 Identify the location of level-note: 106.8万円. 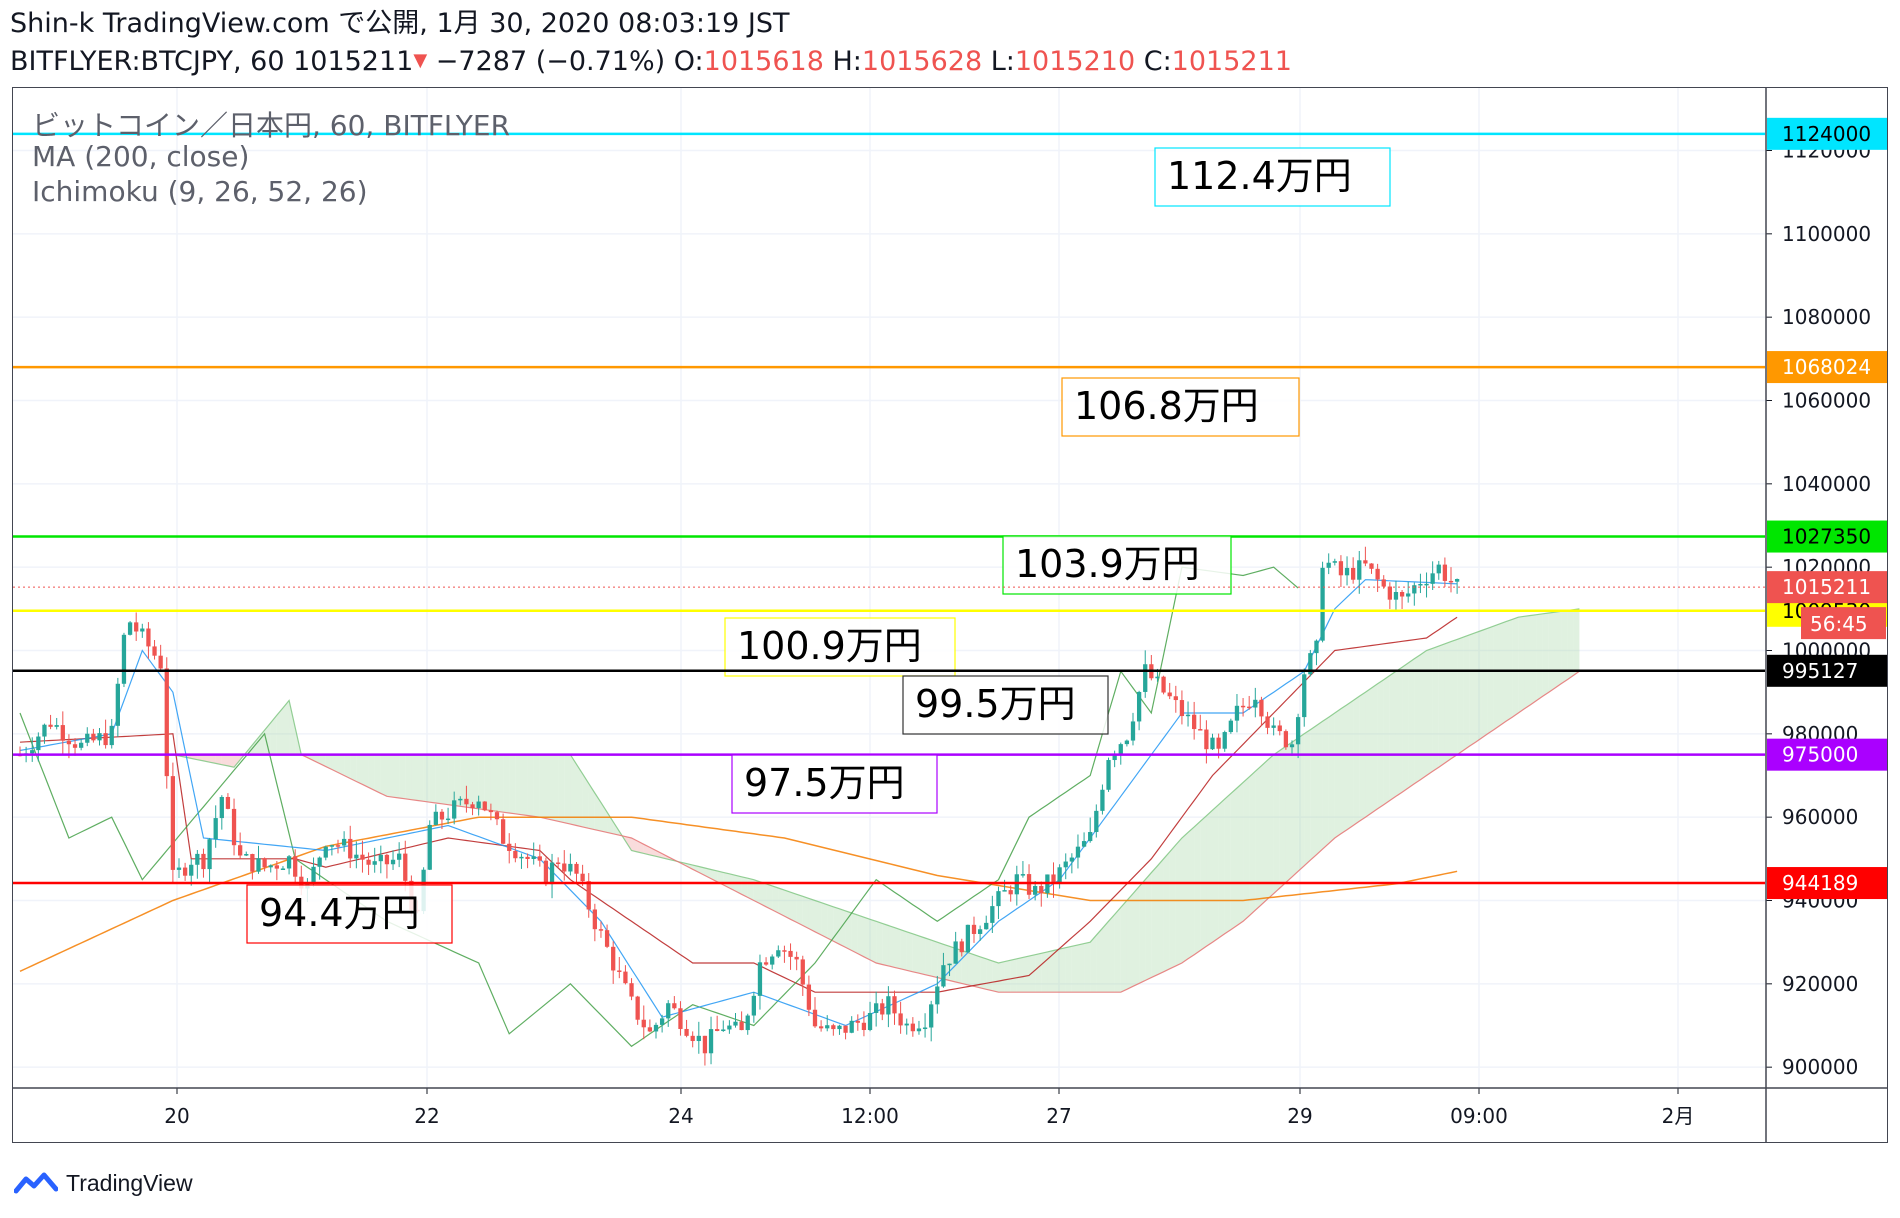
(1166, 406).